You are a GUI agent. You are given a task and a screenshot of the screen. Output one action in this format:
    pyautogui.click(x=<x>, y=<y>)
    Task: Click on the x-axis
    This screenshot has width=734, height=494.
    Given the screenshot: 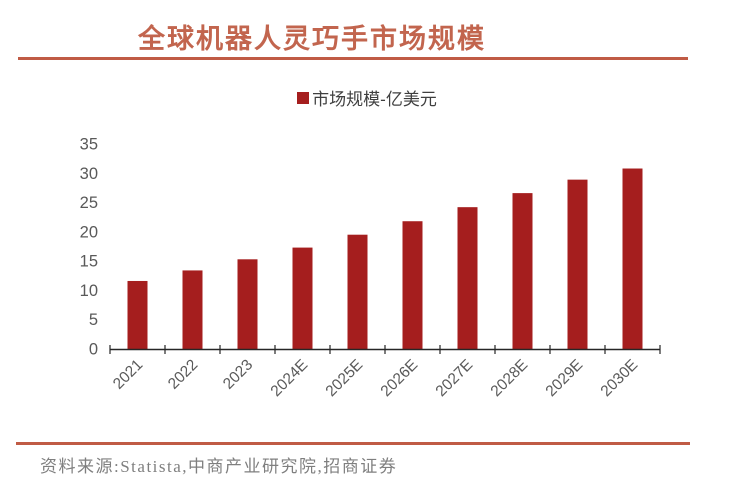 What is the action you would take?
    pyautogui.click(x=385, y=349)
    